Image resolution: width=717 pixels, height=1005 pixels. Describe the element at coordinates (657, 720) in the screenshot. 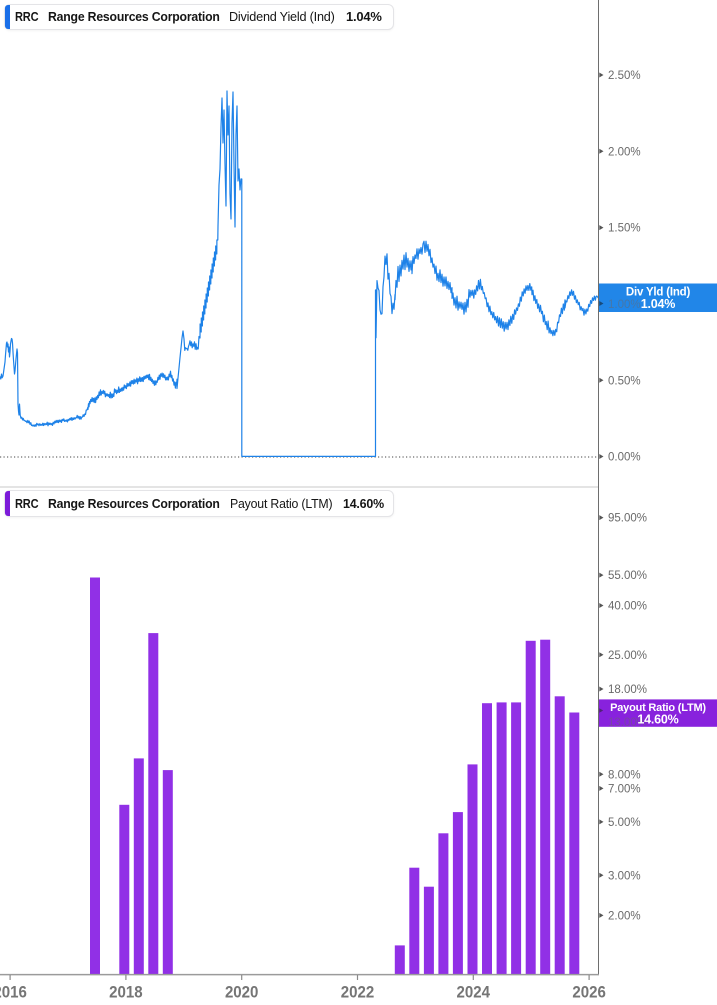

I see `svg-text: 14.60%` at that location.